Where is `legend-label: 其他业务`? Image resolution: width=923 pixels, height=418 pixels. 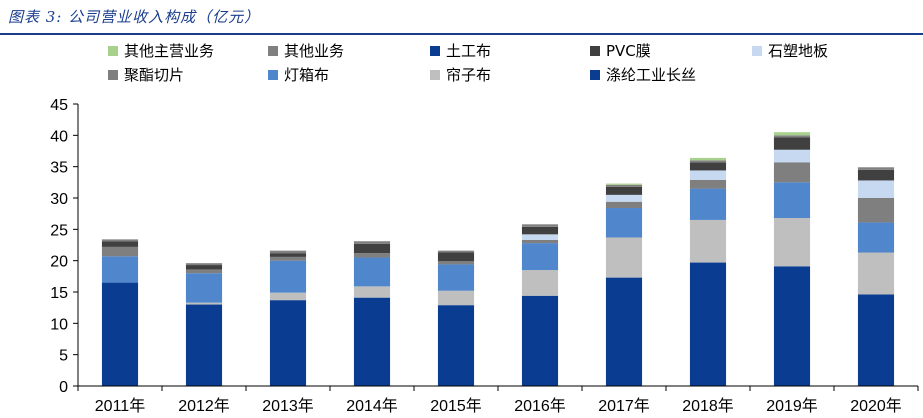
legend-label: 其他业务 is located at coordinates (314, 51).